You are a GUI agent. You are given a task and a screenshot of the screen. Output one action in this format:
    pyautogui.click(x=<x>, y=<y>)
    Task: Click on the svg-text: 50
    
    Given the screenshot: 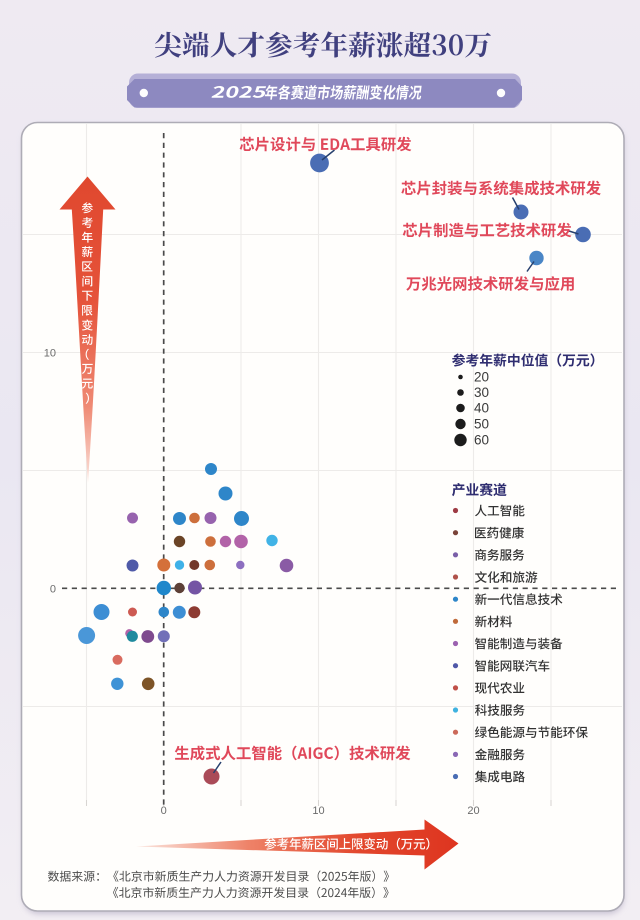 What is the action you would take?
    pyautogui.click(x=481, y=424)
    